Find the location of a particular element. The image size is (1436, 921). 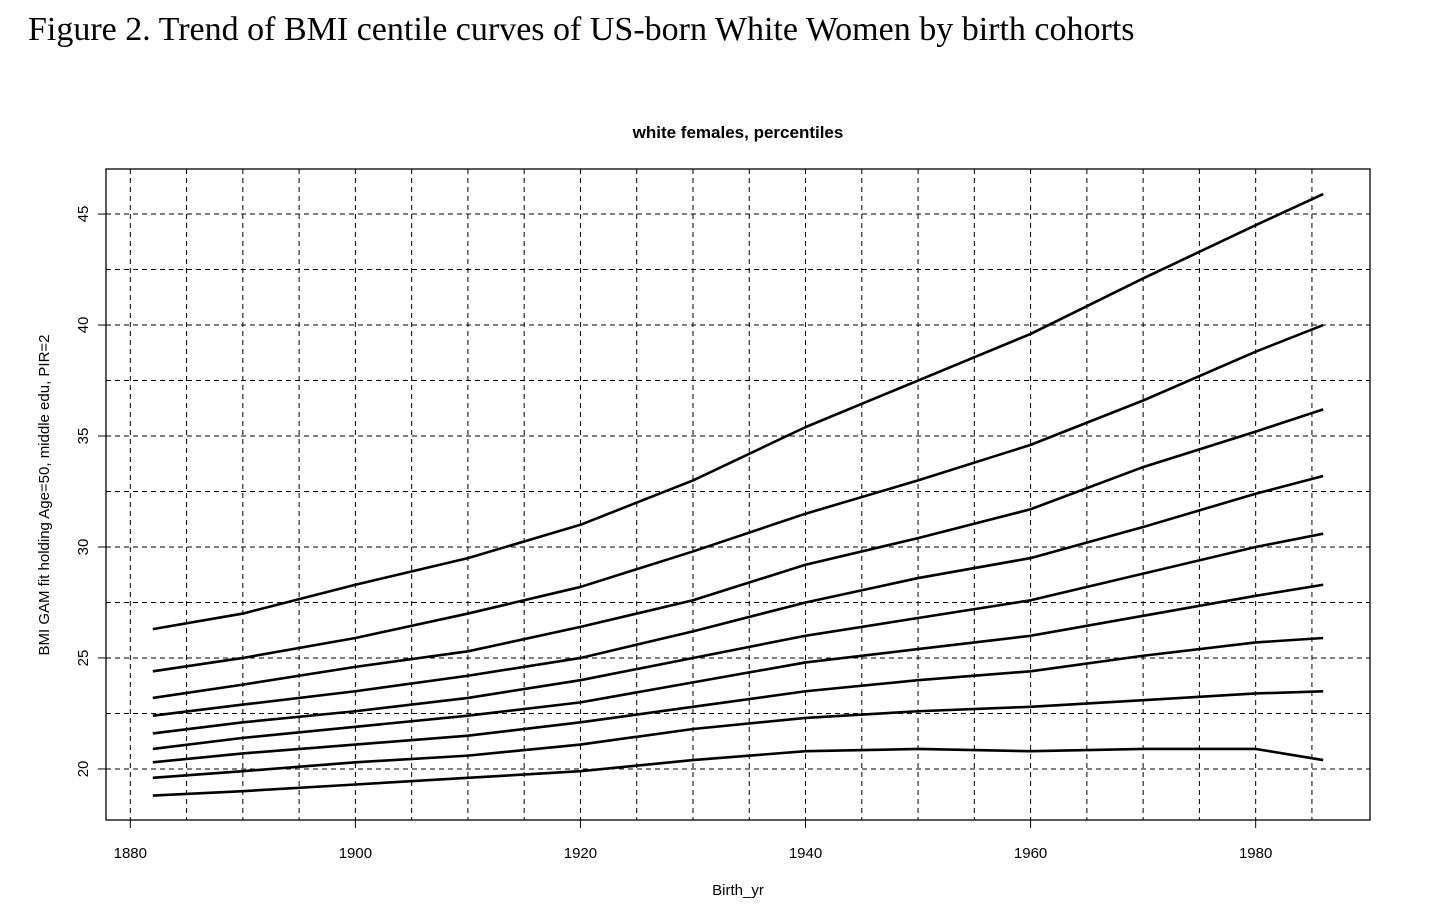

y-tick-label: 45 is located at coordinates (83, 214).